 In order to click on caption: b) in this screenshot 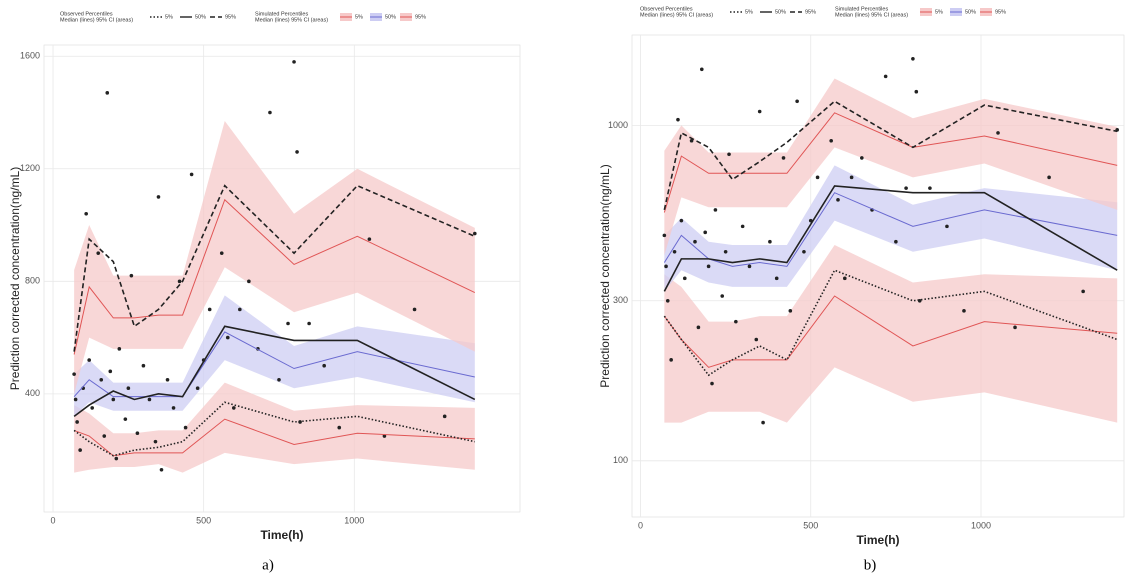, I will do `click(870, 565)`.